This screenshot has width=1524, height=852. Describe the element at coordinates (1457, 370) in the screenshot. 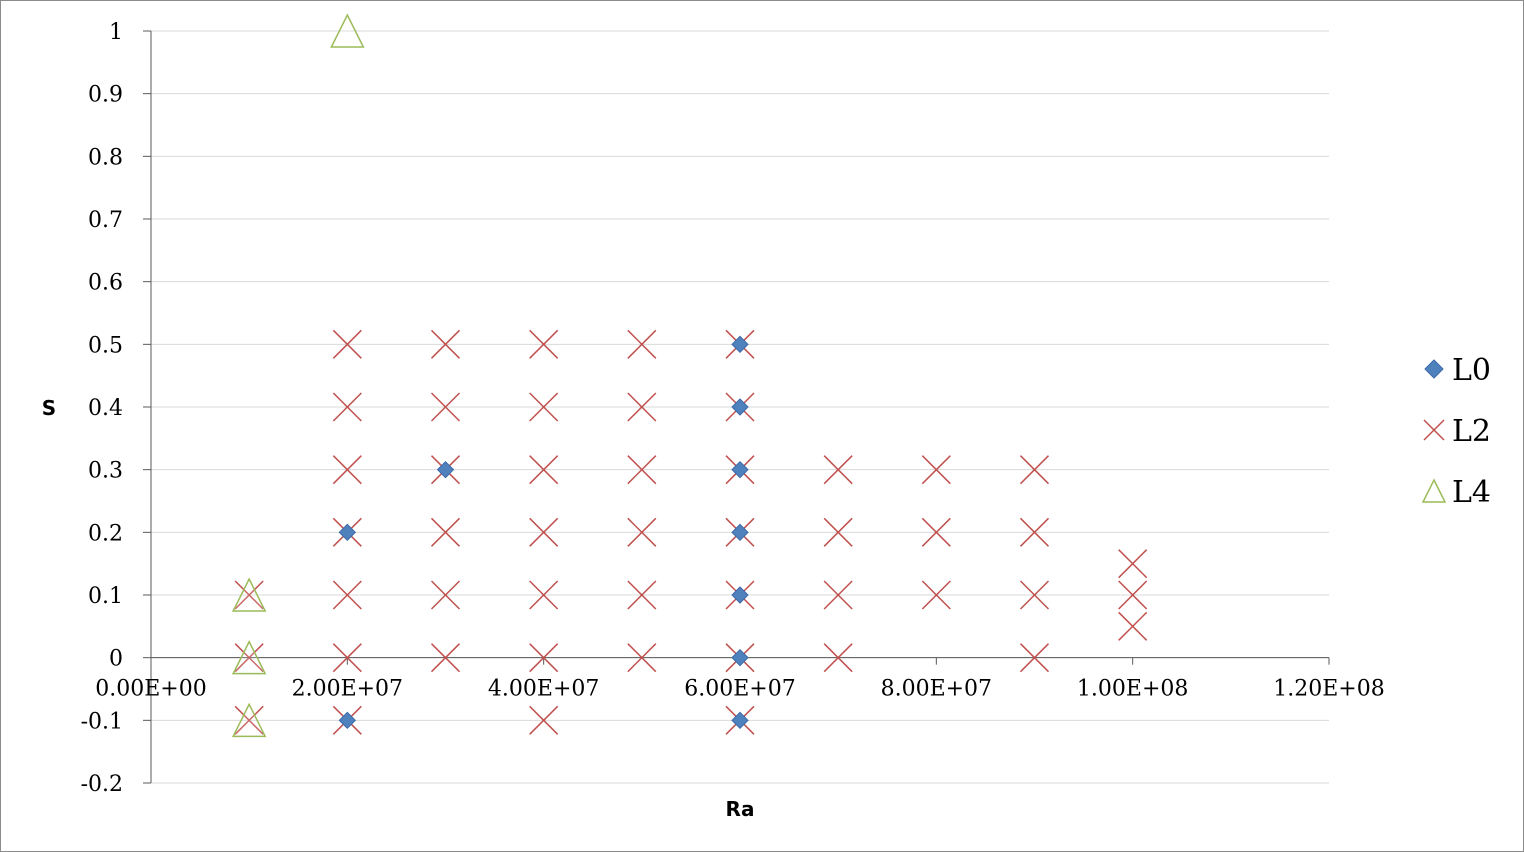

I see `legend-item-l0: L0` at that location.